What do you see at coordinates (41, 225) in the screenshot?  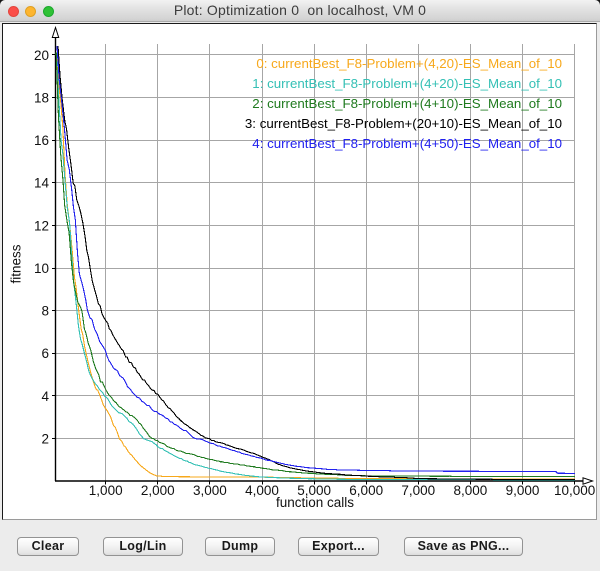 I see `svg-text: 12` at bounding box center [41, 225].